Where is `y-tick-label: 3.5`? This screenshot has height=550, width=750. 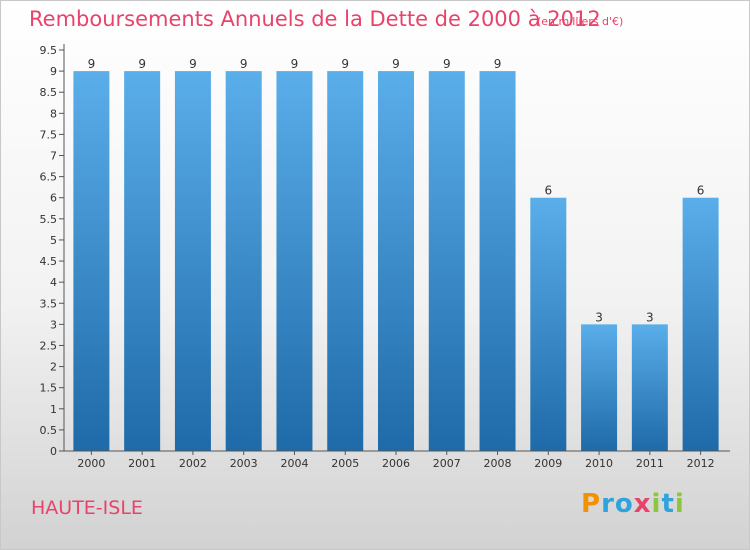 y-tick-label: 3.5 is located at coordinates (49, 303).